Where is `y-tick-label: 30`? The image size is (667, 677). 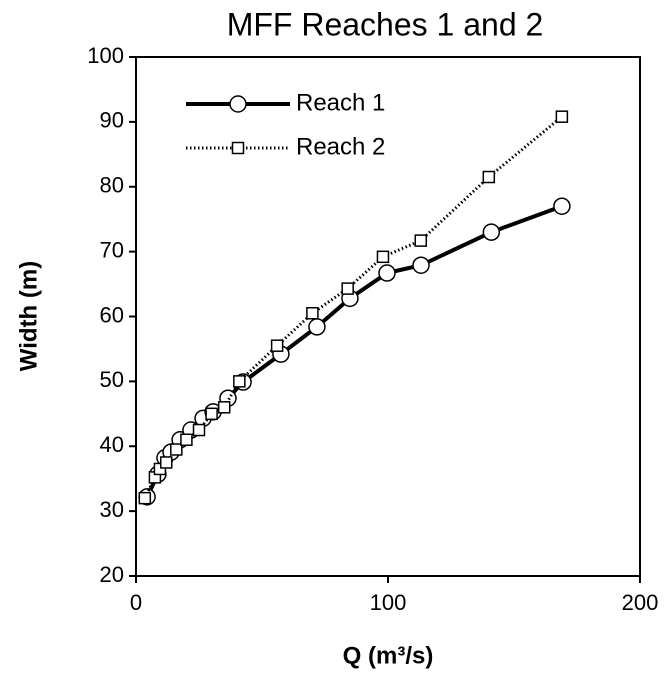
y-tick-label: 30 is located at coordinates (112, 509).